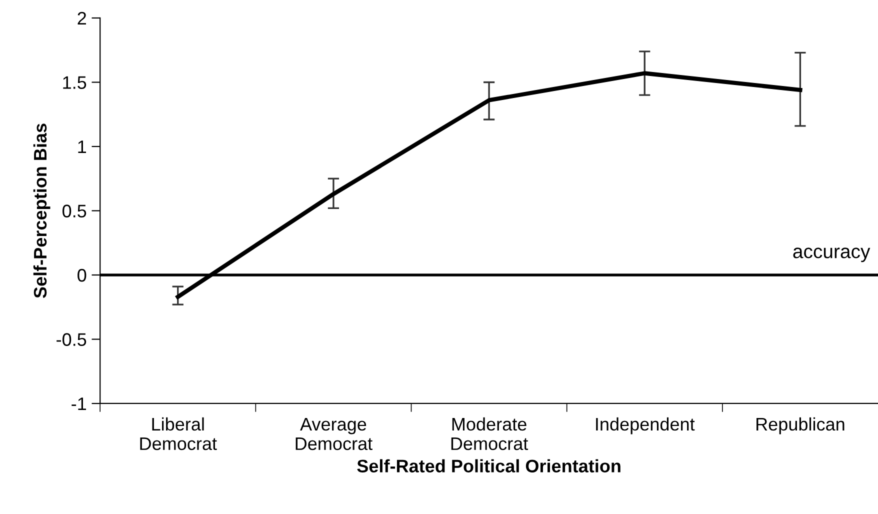 Image resolution: width=878 pixels, height=514 pixels. What do you see at coordinates (831, 255) in the screenshot?
I see `ref-line-label: accuracy` at bounding box center [831, 255].